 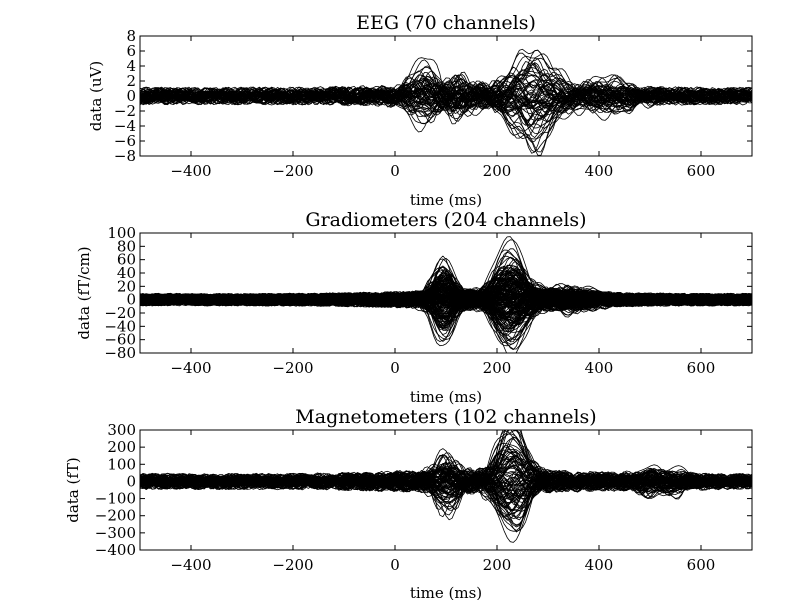 I want to click on y-tick-label: −8, so click(x=125, y=156).